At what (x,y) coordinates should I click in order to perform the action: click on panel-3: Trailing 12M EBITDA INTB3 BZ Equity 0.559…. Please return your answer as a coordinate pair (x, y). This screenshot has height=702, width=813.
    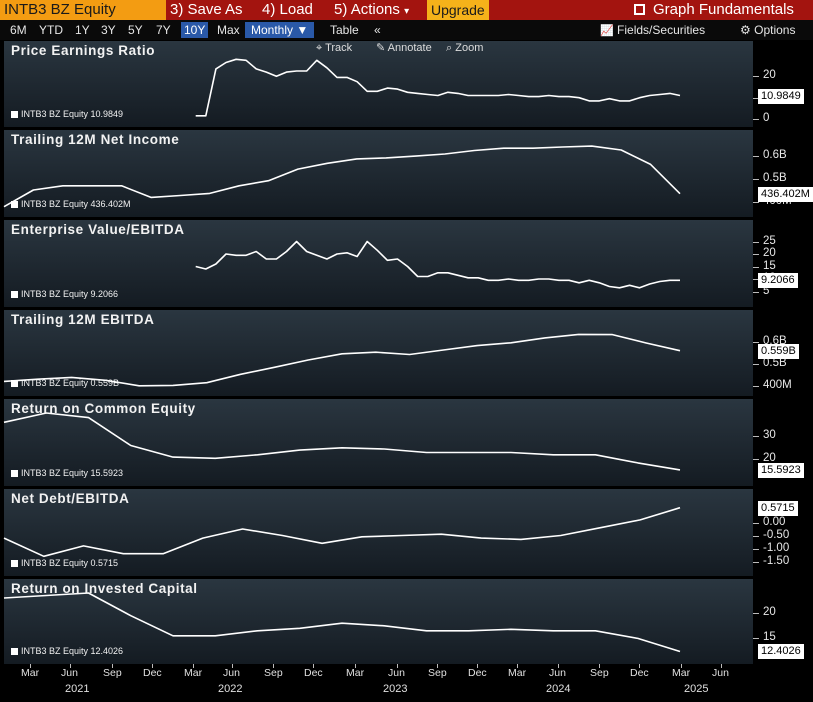
    Looking at the image, I should click on (378, 353).